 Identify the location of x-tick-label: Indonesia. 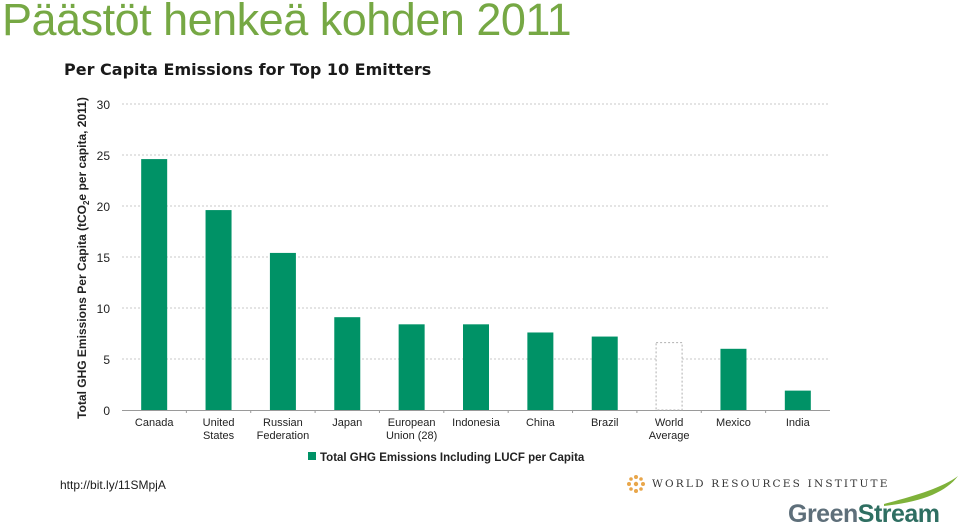
(476, 423).